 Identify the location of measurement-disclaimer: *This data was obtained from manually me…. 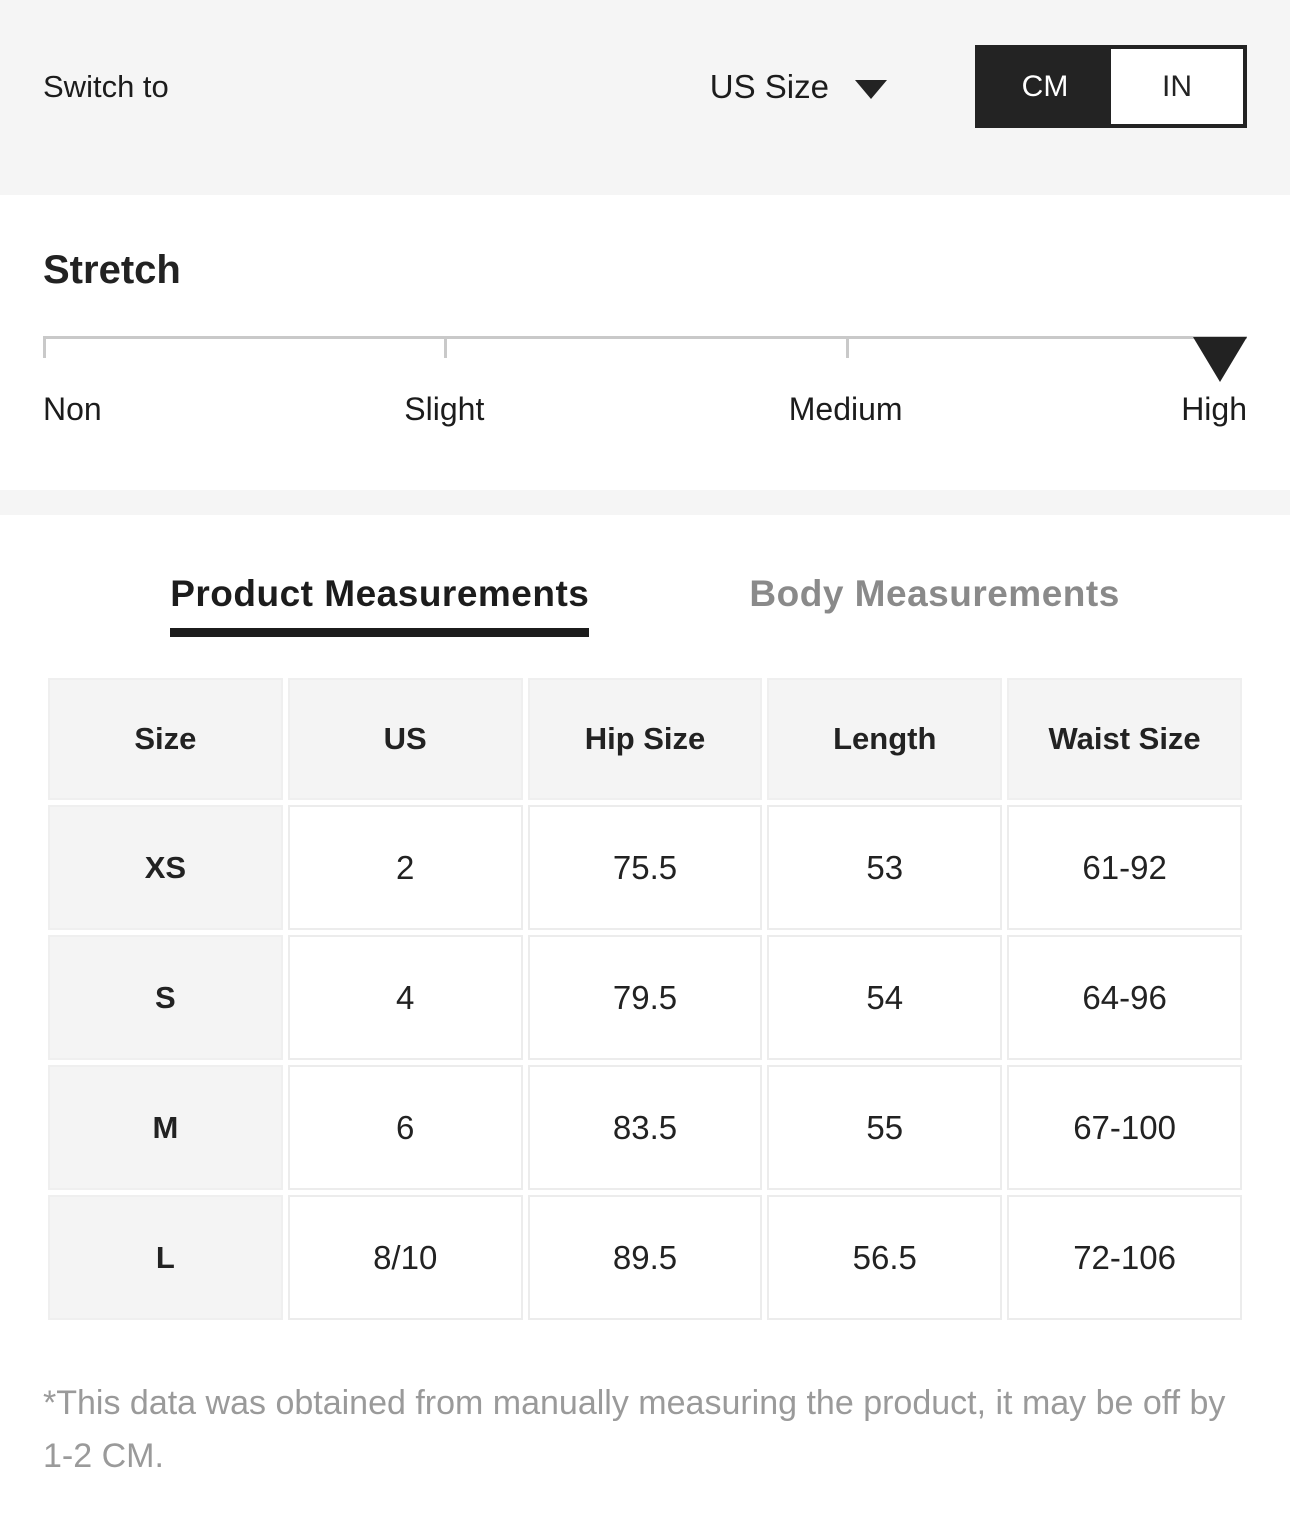
(634, 1430).